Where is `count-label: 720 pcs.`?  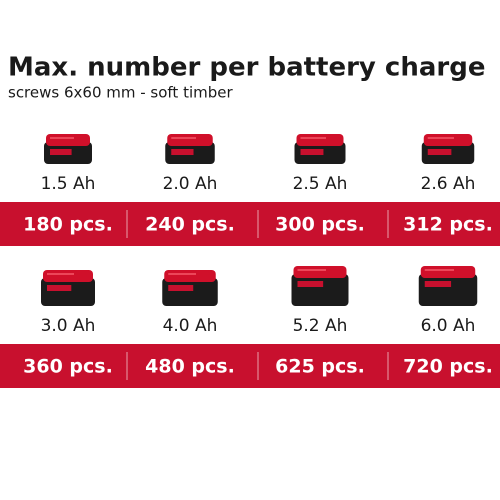
count-label: 720 pcs. is located at coordinates (448, 367).